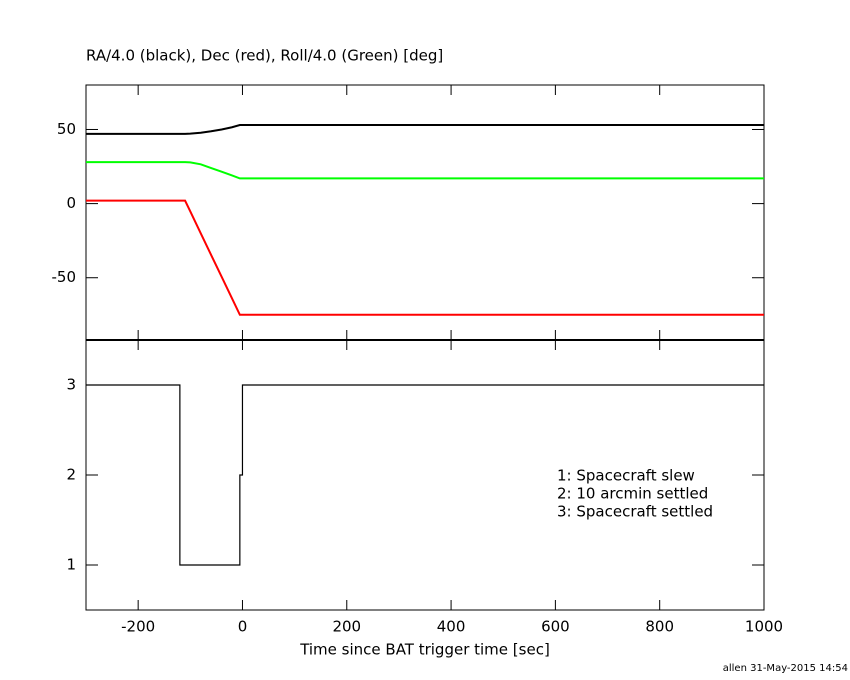 The width and height of the screenshot is (850, 680). Describe the element at coordinates (66, 129) in the screenshot. I see `y-tick-label: 50` at that location.